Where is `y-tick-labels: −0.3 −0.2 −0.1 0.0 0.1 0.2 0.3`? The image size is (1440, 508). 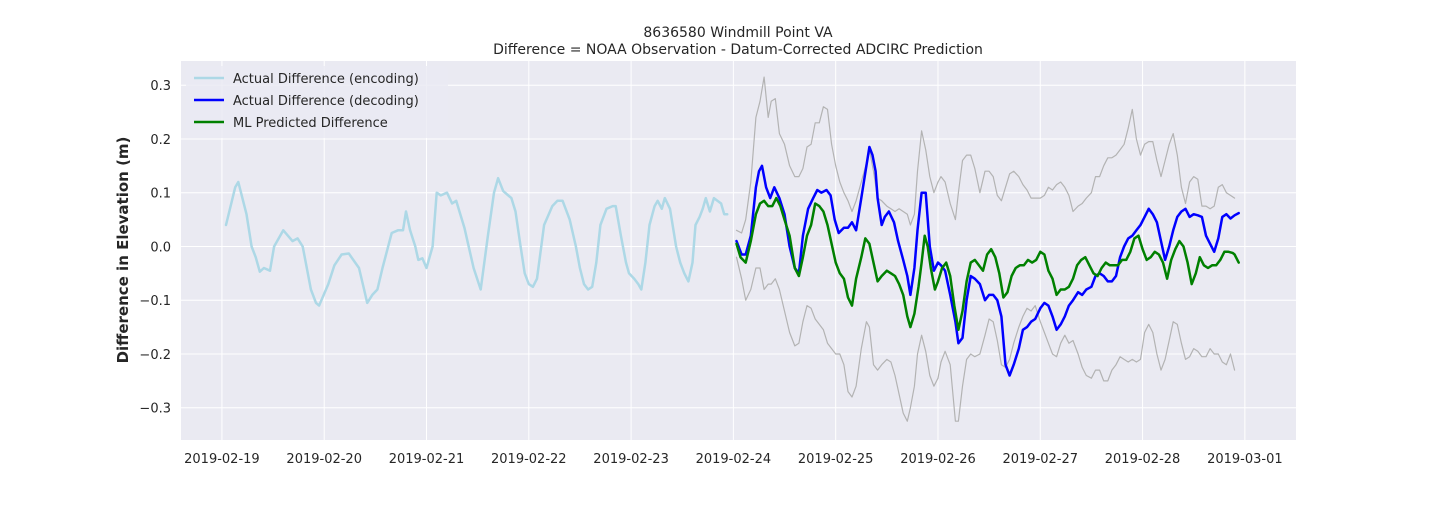 y-tick-labels: −0.3 −0.2 −0.1 0.0 0.1 0.2 0.3 is located at coordinates (155, 248).